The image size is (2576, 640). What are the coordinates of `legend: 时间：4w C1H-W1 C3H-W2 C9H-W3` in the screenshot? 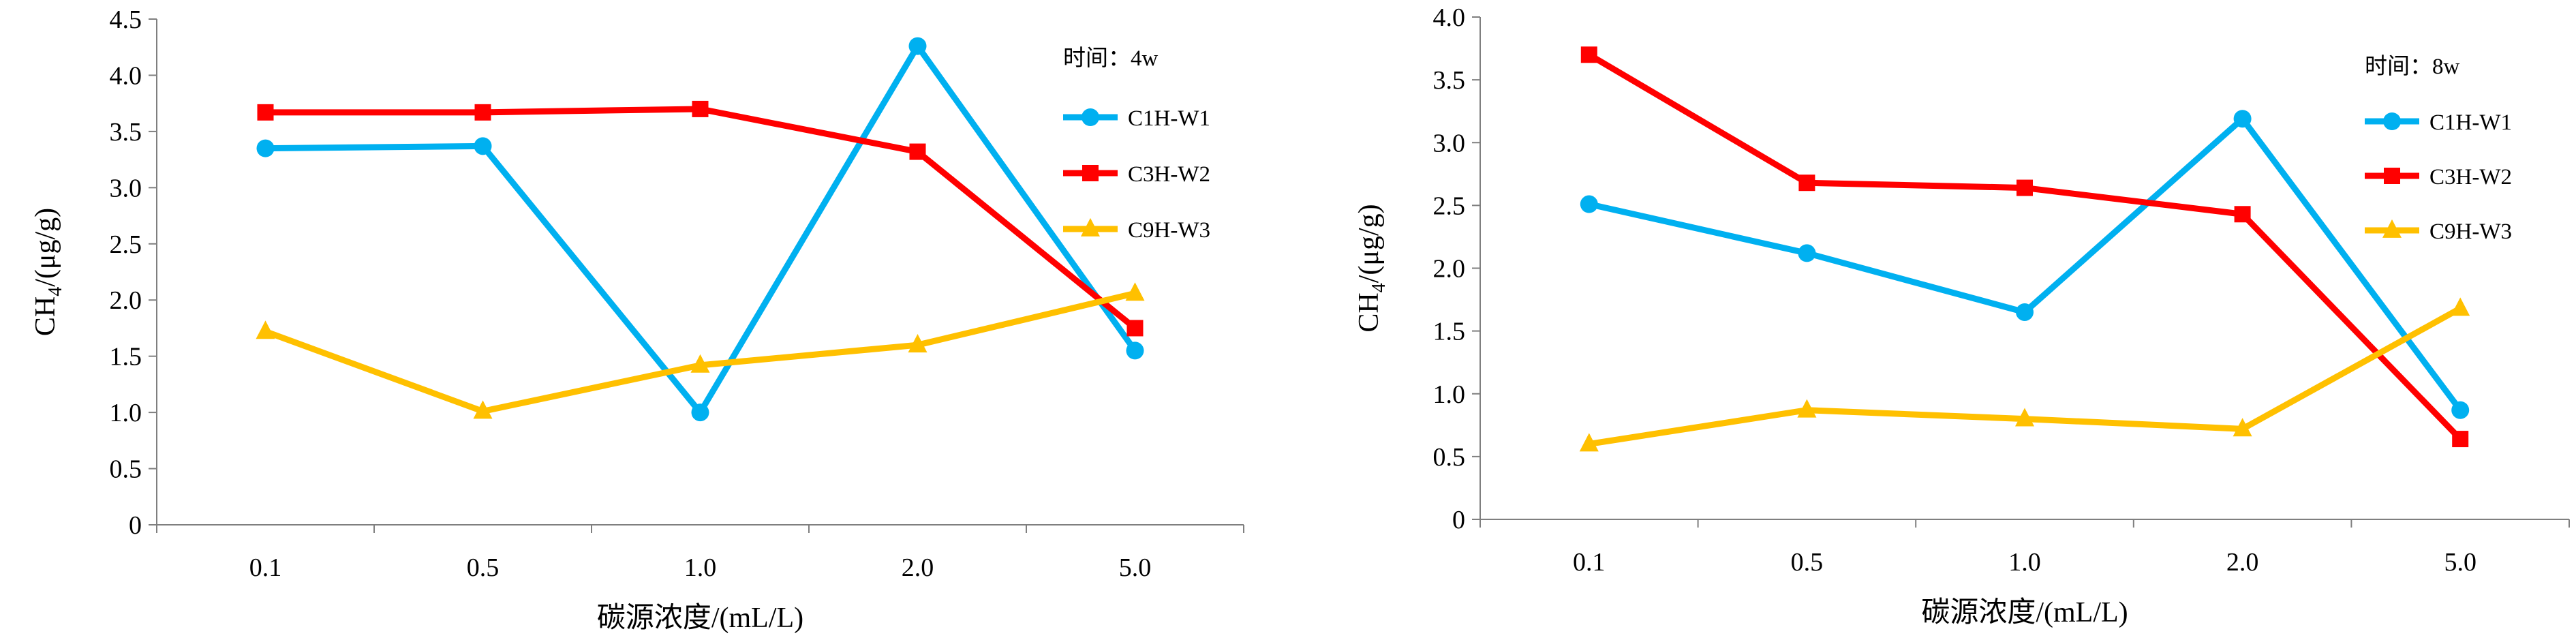 It's located at (1136, 144).